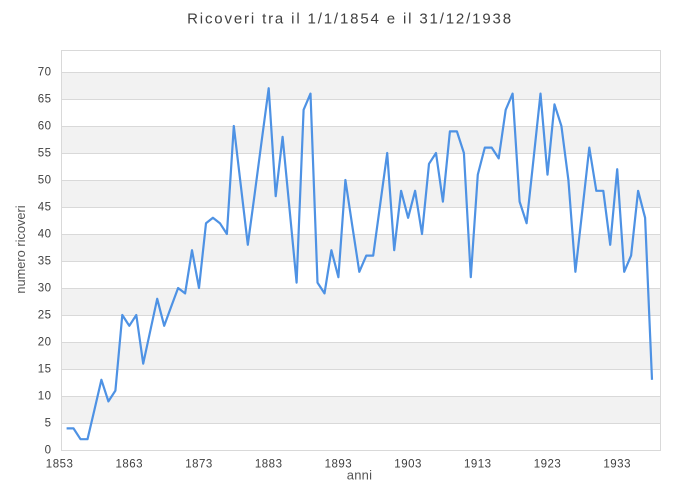  I want to click on svg-text: 20, so click(45, 343).